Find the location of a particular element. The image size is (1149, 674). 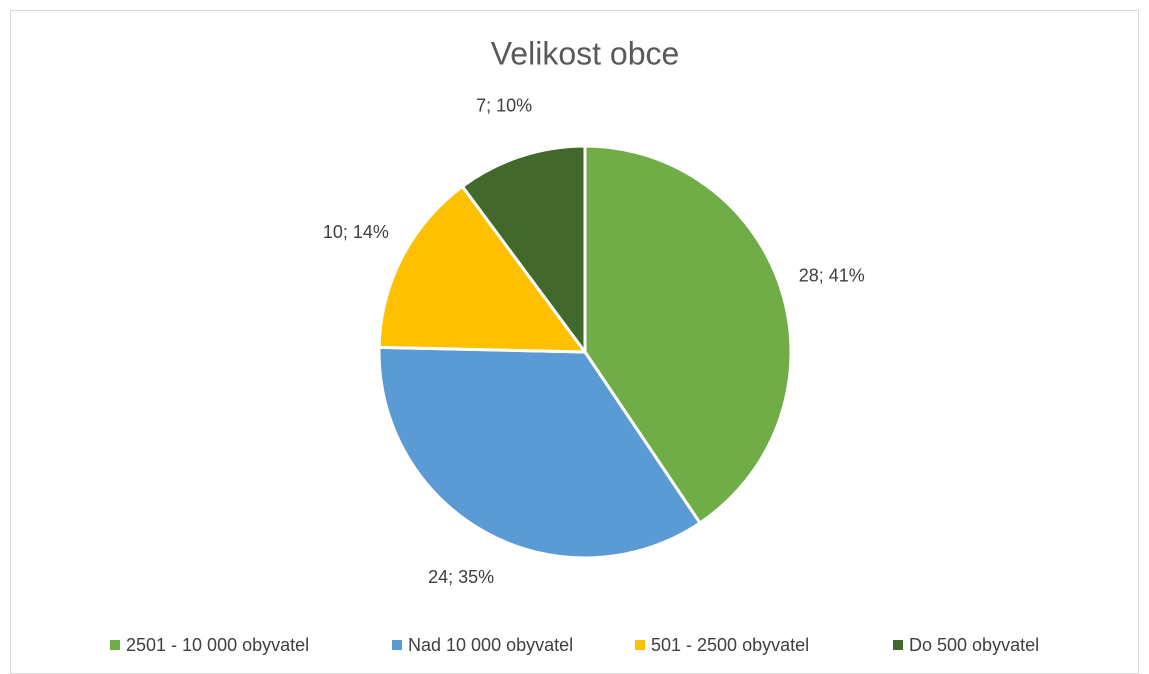

data-label: 24; 35% is located at coordinates (461, 577).